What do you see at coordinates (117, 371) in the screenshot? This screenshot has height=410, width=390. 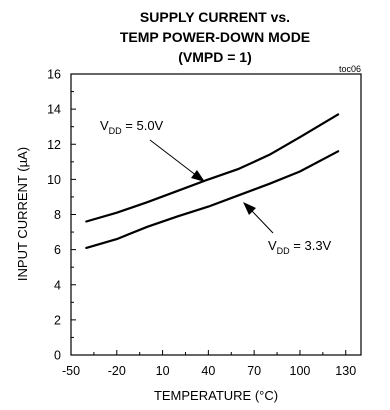 I see `x-tick-label: -20` at bounding box center [117, 371].